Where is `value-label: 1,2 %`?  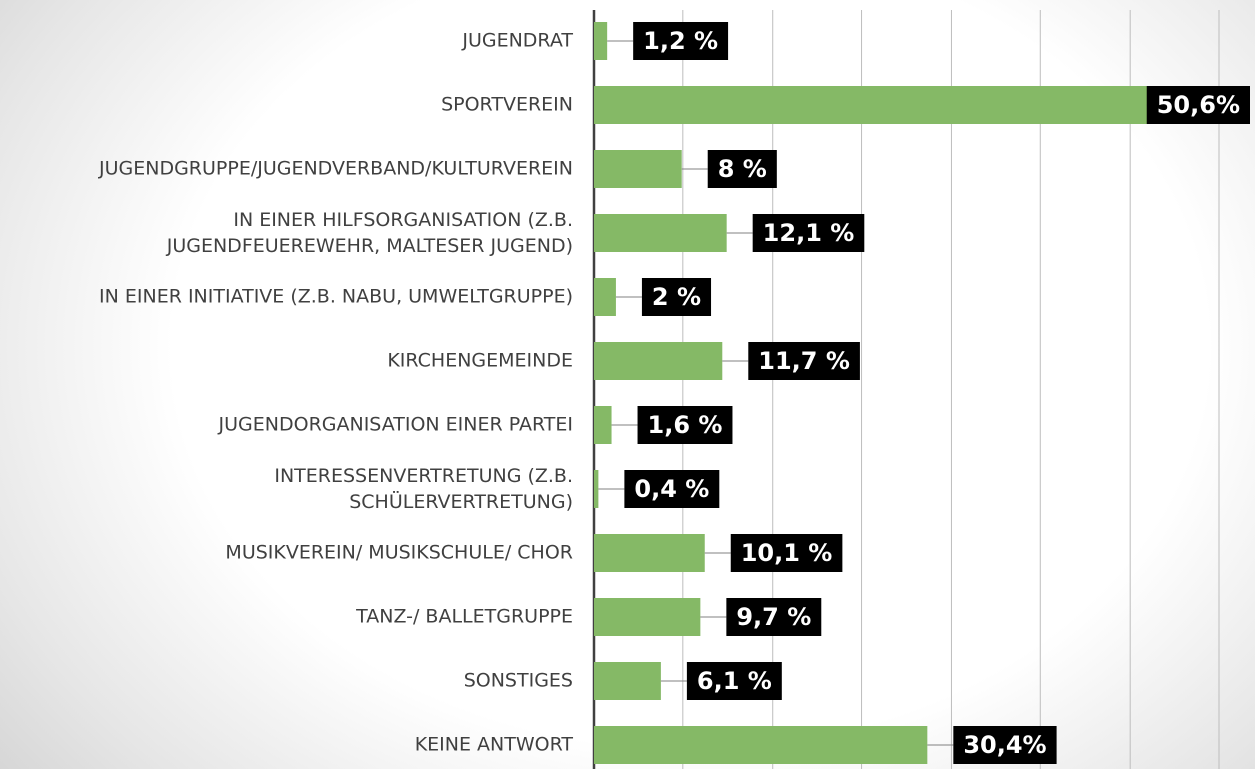 value-label: 1,2 % is located at coordinates (680, 41).